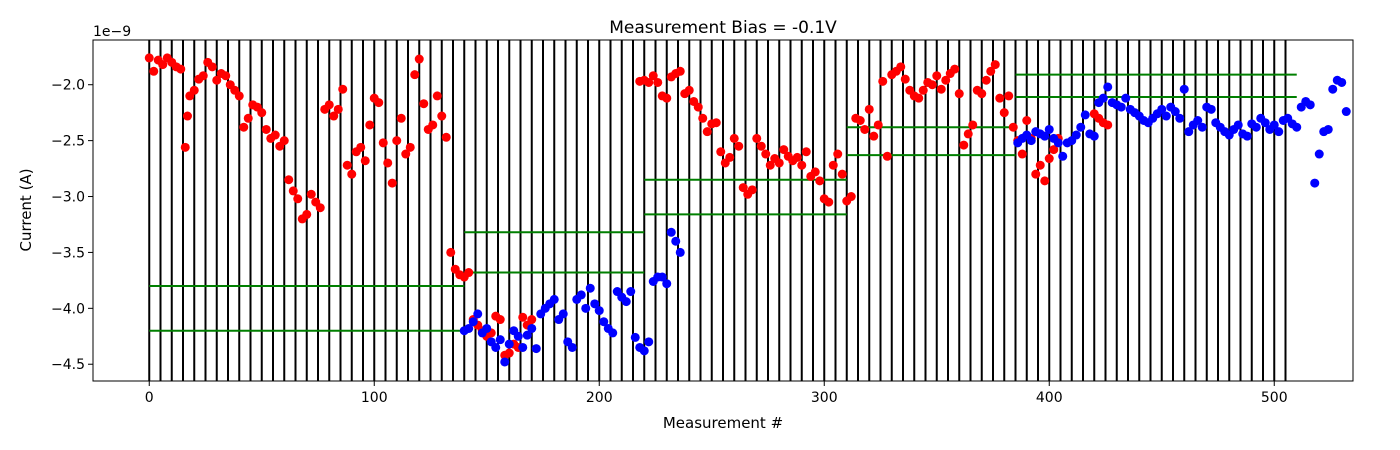 Image resolution: width=1400 pixels, height=450 pixels. What do you see at coordinates (1049, 398) in the screenshot?
I see `x-tick-label: 400` at bounding box center [1049, 398].